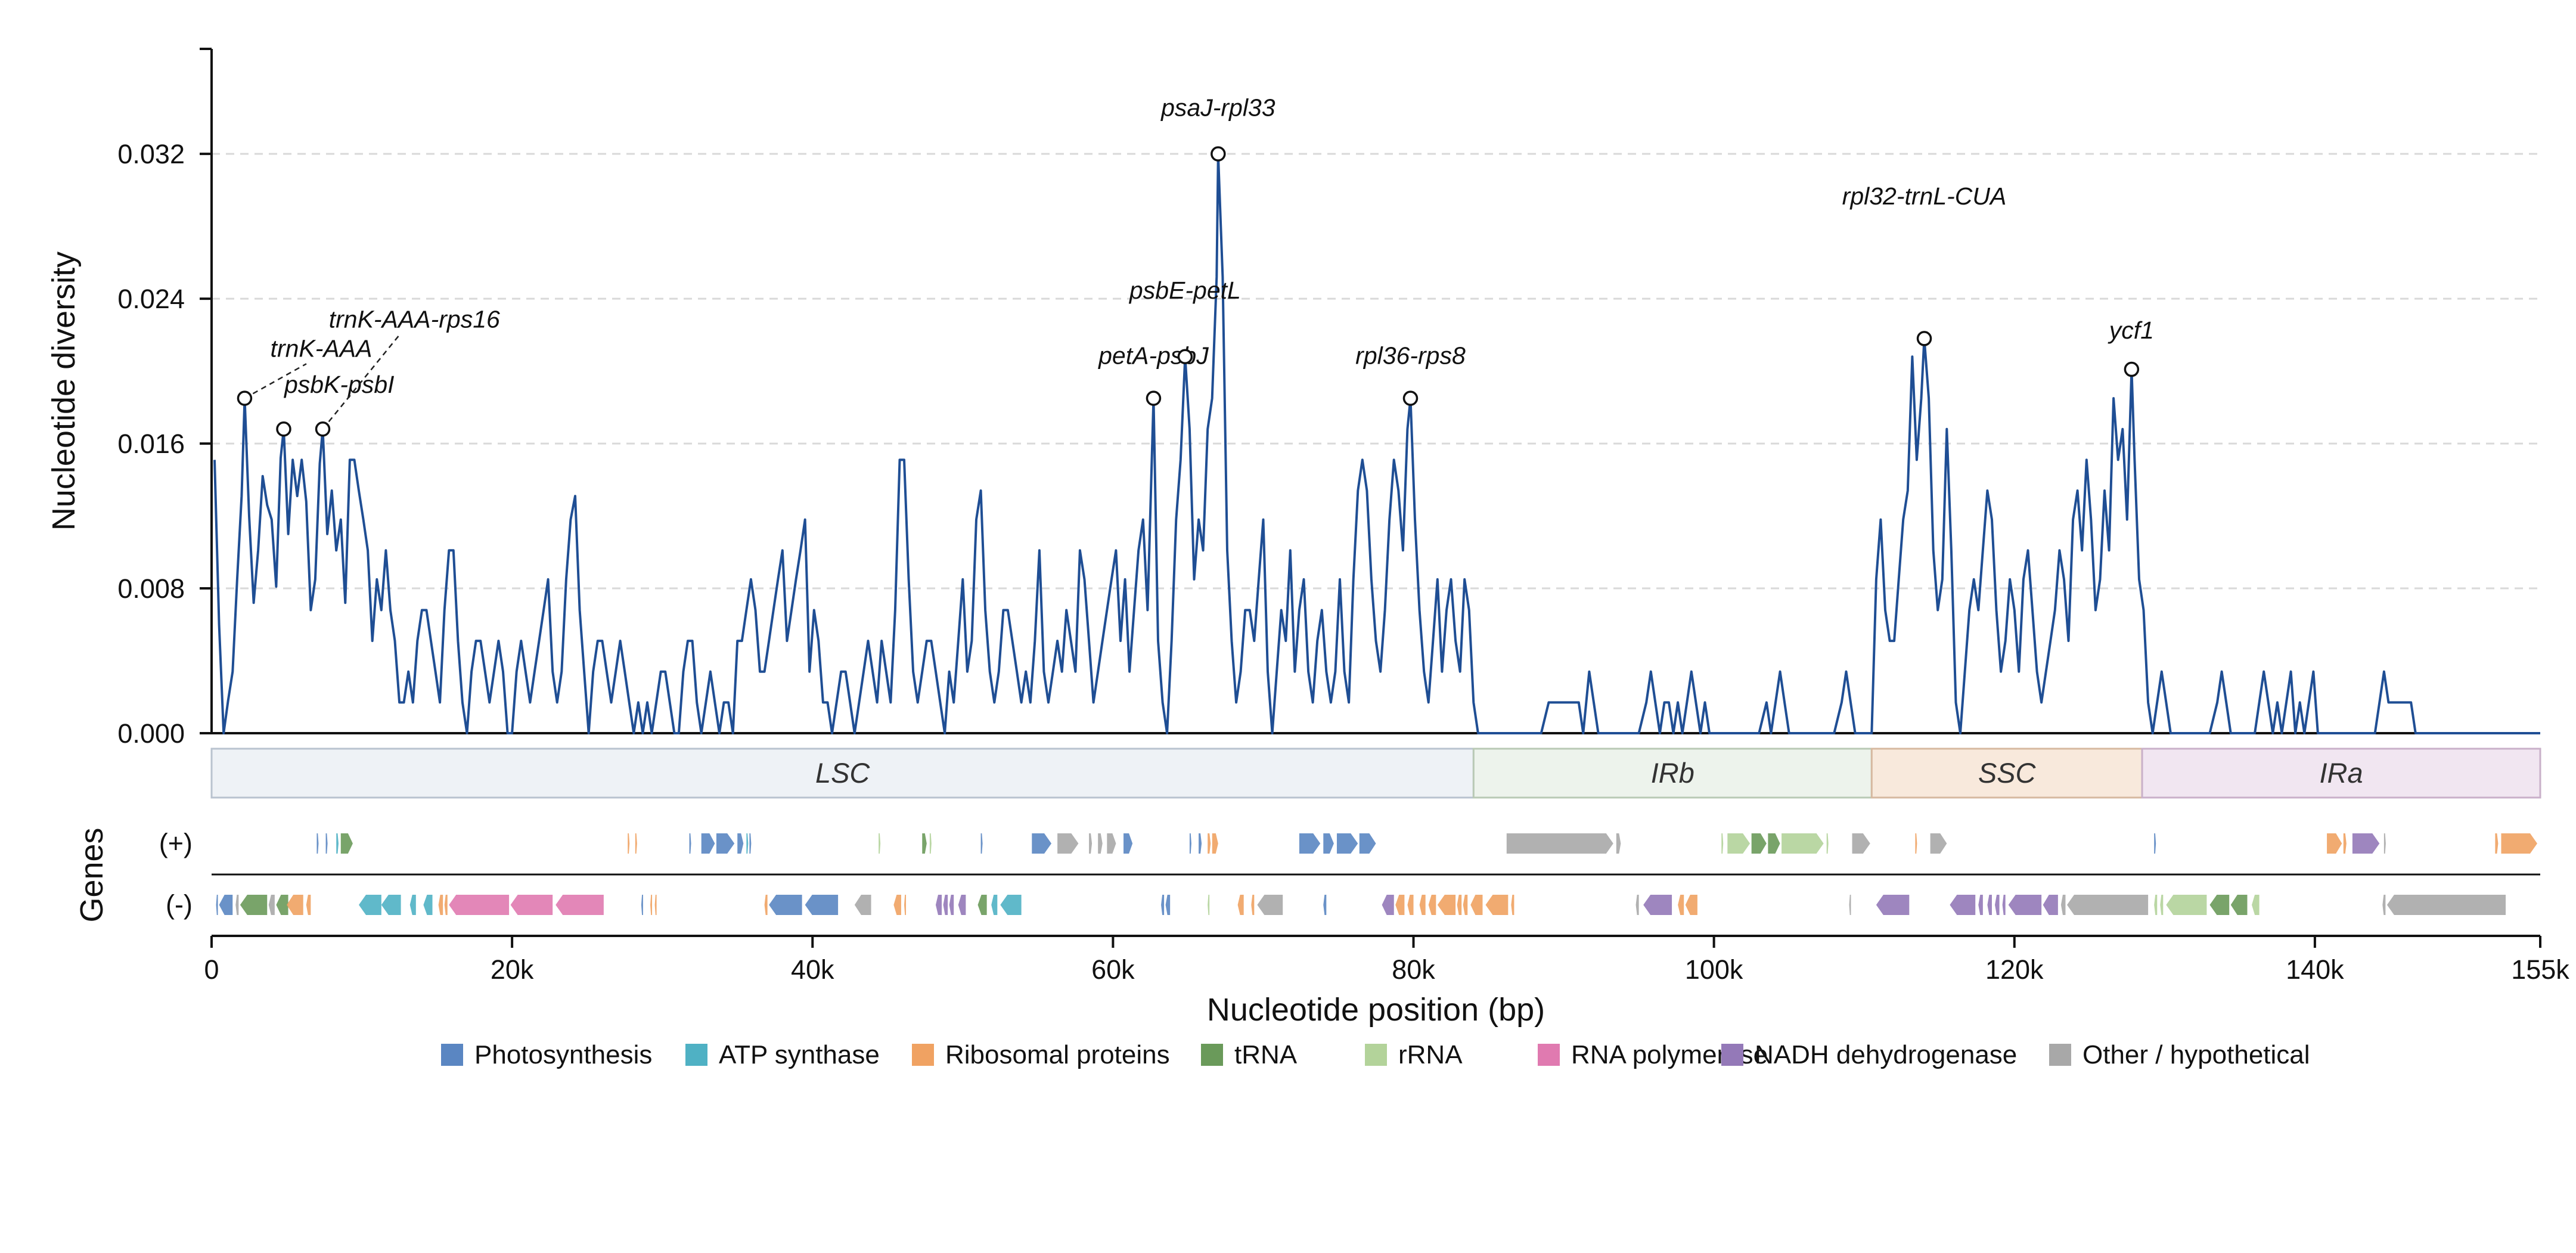 The width and height of the screenshot is (2576, 1253). Describe the element at coordinates (1714, 969) in the screenshot. I see `x-tick-label: 100k` at that location.